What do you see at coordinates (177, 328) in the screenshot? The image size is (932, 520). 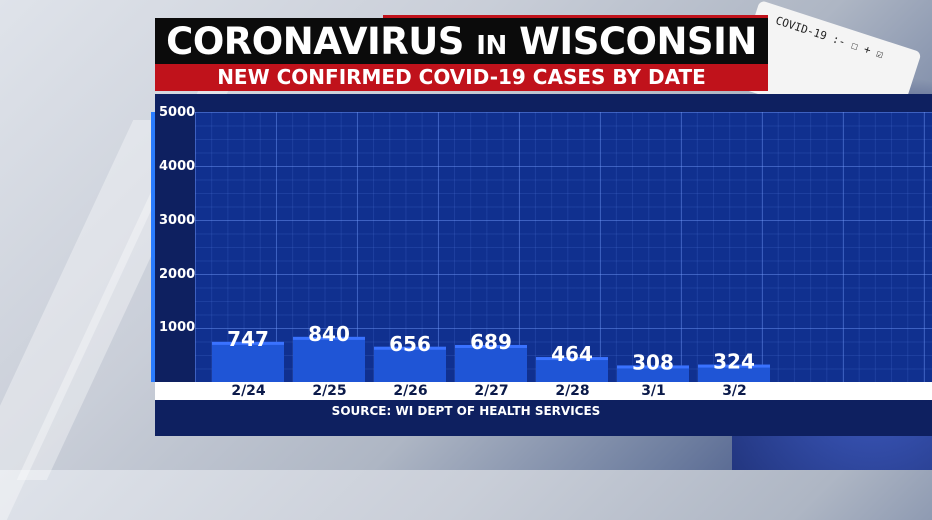 I see `y-tick-label: 1000` at bounding box center [177, 328].